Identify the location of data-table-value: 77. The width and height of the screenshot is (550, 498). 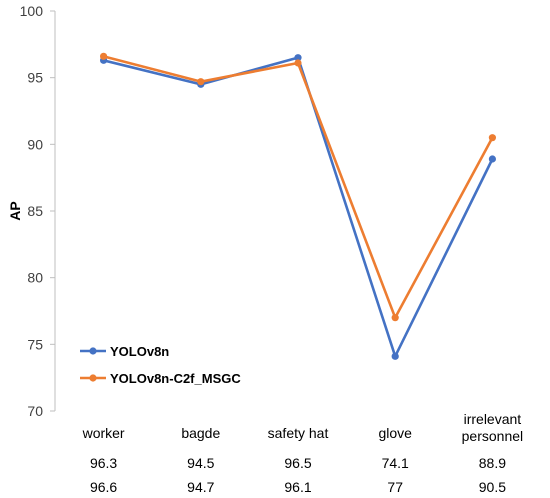
(395, 487).